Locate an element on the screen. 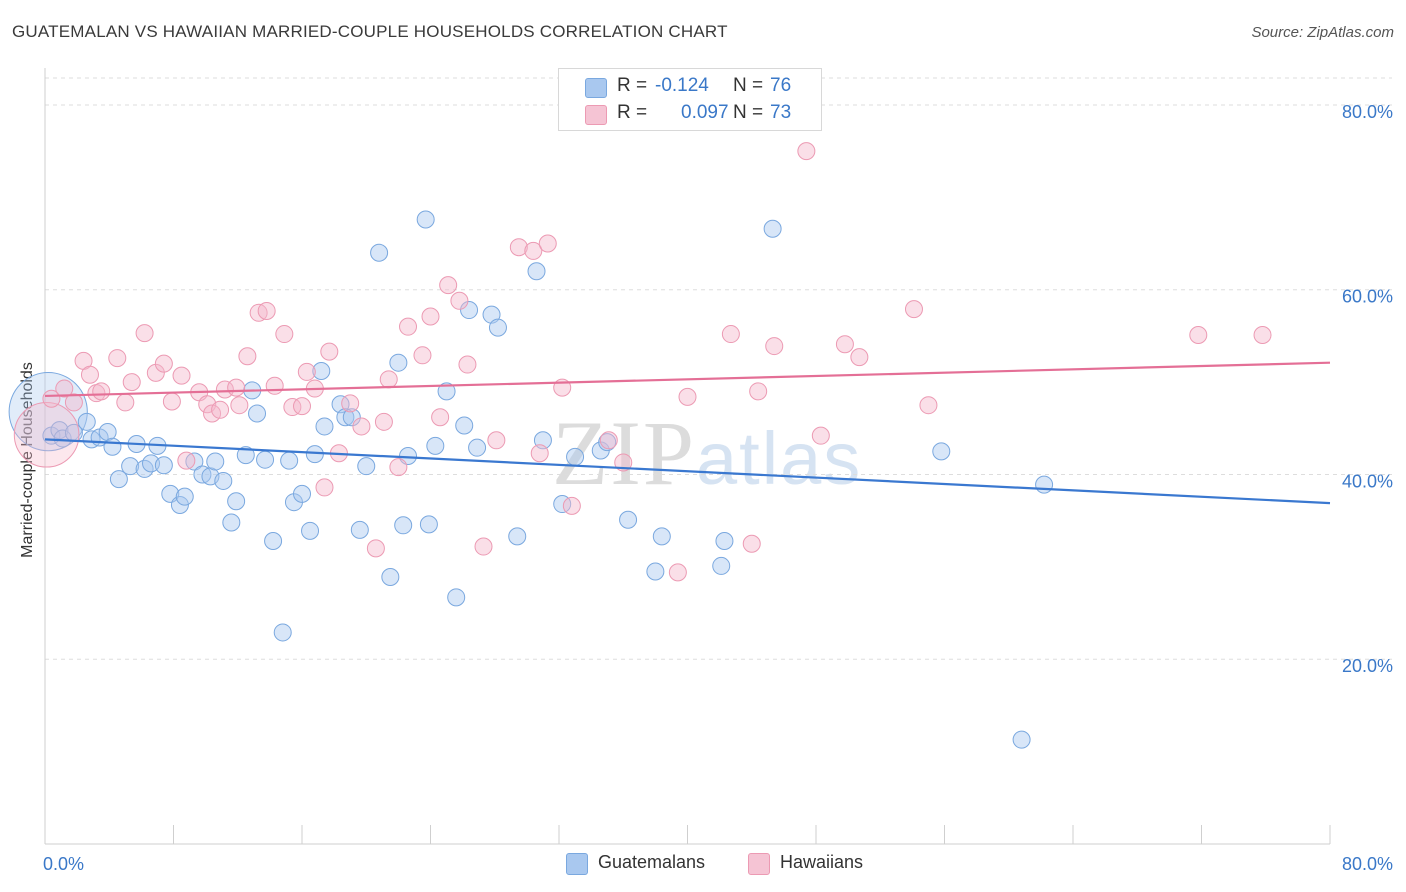 This screenshot has height=892, width=1406. n-value: 76 is located at coordinates (781, 85).